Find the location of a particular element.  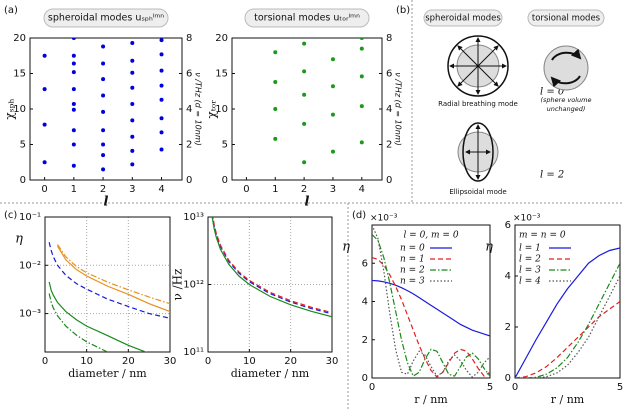

x-tick-label: 2 is located at coordinates (304, 189).